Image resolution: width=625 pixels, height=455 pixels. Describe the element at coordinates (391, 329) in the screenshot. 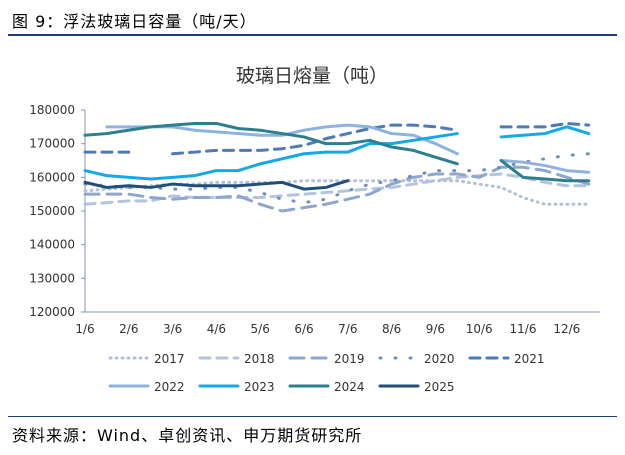

I see `x-tick-label: 8/6` at that location.